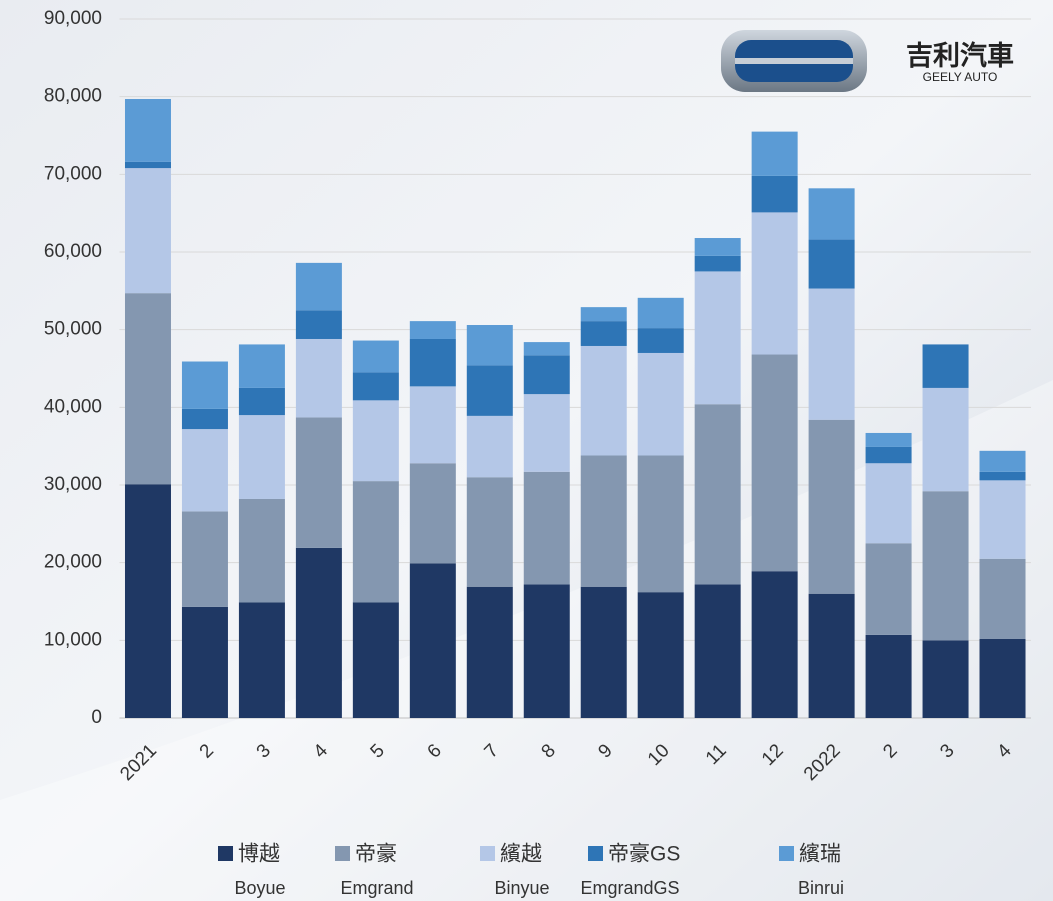 This screenshot has height=901, width=1053. What do you see at coordinates (73, 173) in the screenshot?
I see `y-tick-label: 70,000` at bounding box center [73, 173].